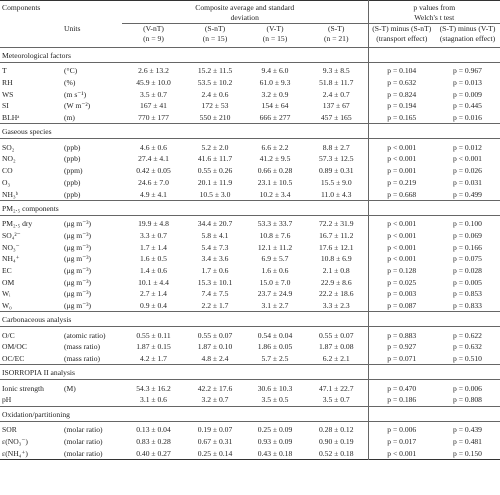  What do you see at coordinates (72, 28) in the screenshot?
I see `header-units: Units` at bounding box center [72, 28].